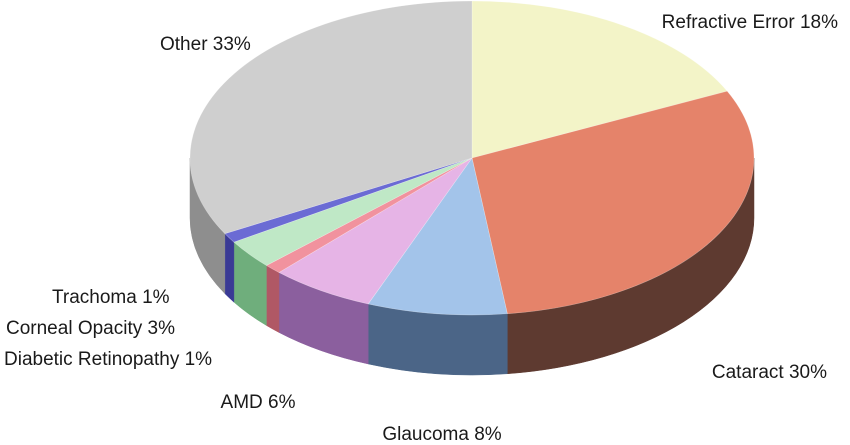 The image size is (850, 445). What do you see at coordinates (348, 200) in the screenshot?
I see `slice-trachoma` at bounding box center [348, 200].